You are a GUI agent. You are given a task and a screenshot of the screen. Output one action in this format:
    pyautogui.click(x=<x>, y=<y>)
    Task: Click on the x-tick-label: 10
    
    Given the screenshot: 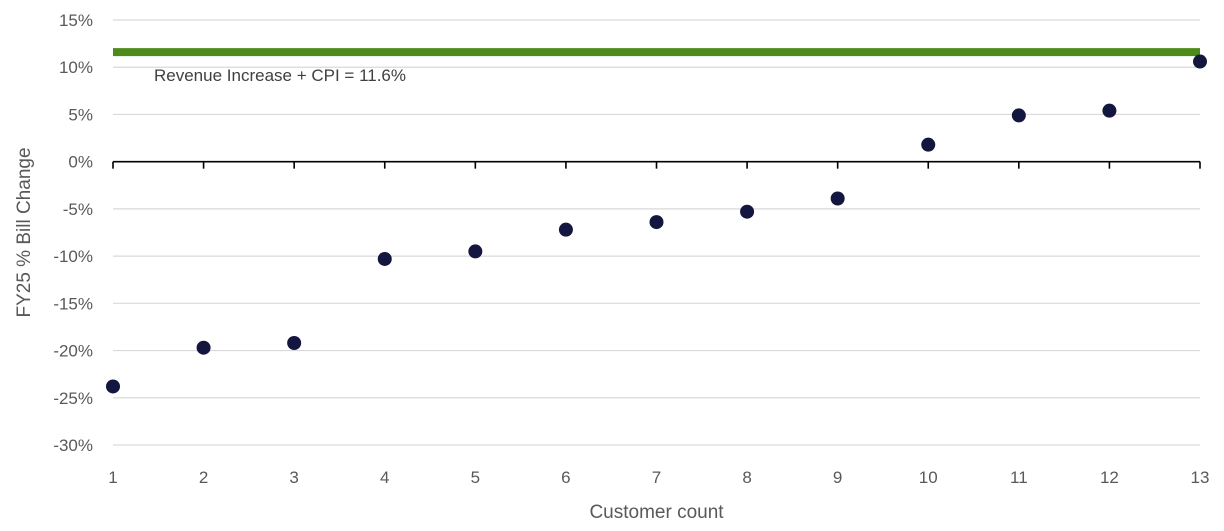 What is the action you would take?
    pyautogui.click(x=928, y=477)
    